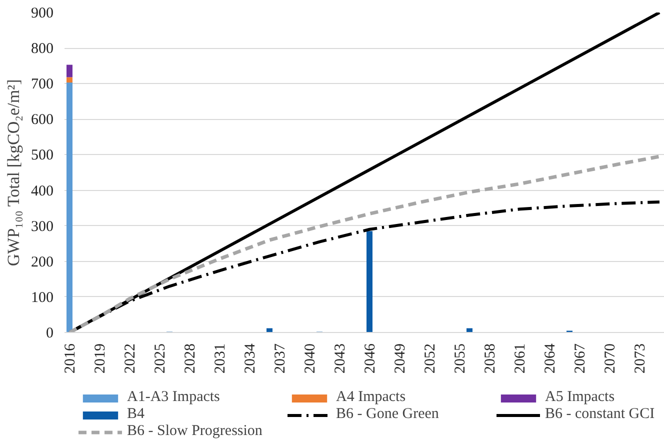 The width and height of the screenshot is (664, 448). What do you see at coordinates (310, 359) in the screenshot?
I see `x-tick-label: 2040` at bounding box center [310, 359].